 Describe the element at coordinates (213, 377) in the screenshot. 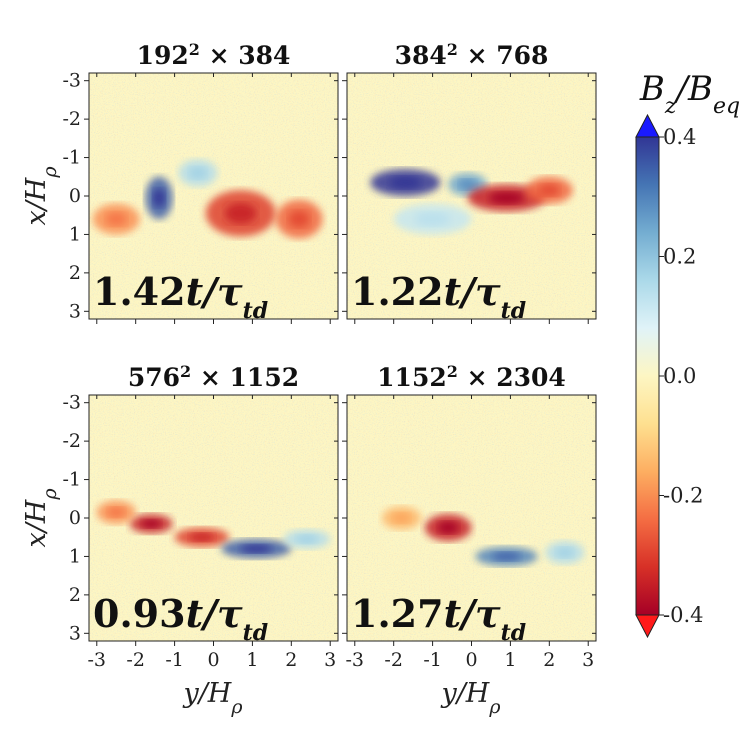

I see `panel-title: 5762 × 1152` at that location.